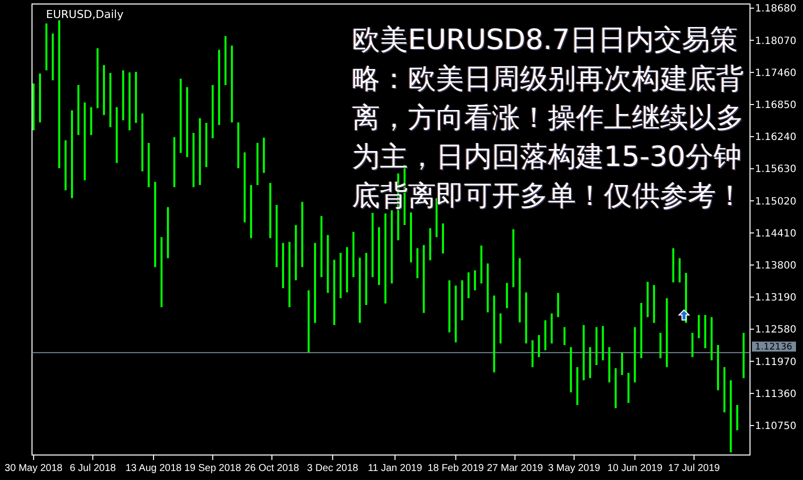 This screenshot has width=803, height=480. I want to click on y-tick-label: 1.10750, so click(775, 426).